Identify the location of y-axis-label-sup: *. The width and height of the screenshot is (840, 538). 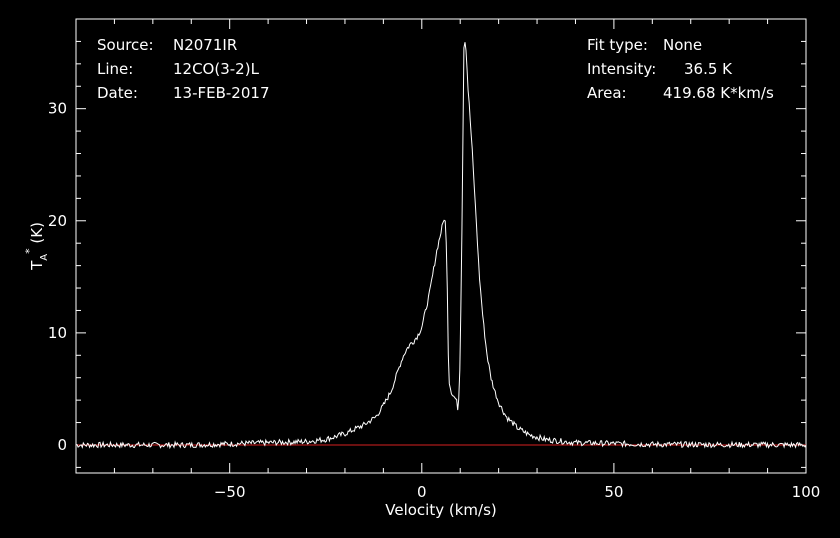
(29, 251).